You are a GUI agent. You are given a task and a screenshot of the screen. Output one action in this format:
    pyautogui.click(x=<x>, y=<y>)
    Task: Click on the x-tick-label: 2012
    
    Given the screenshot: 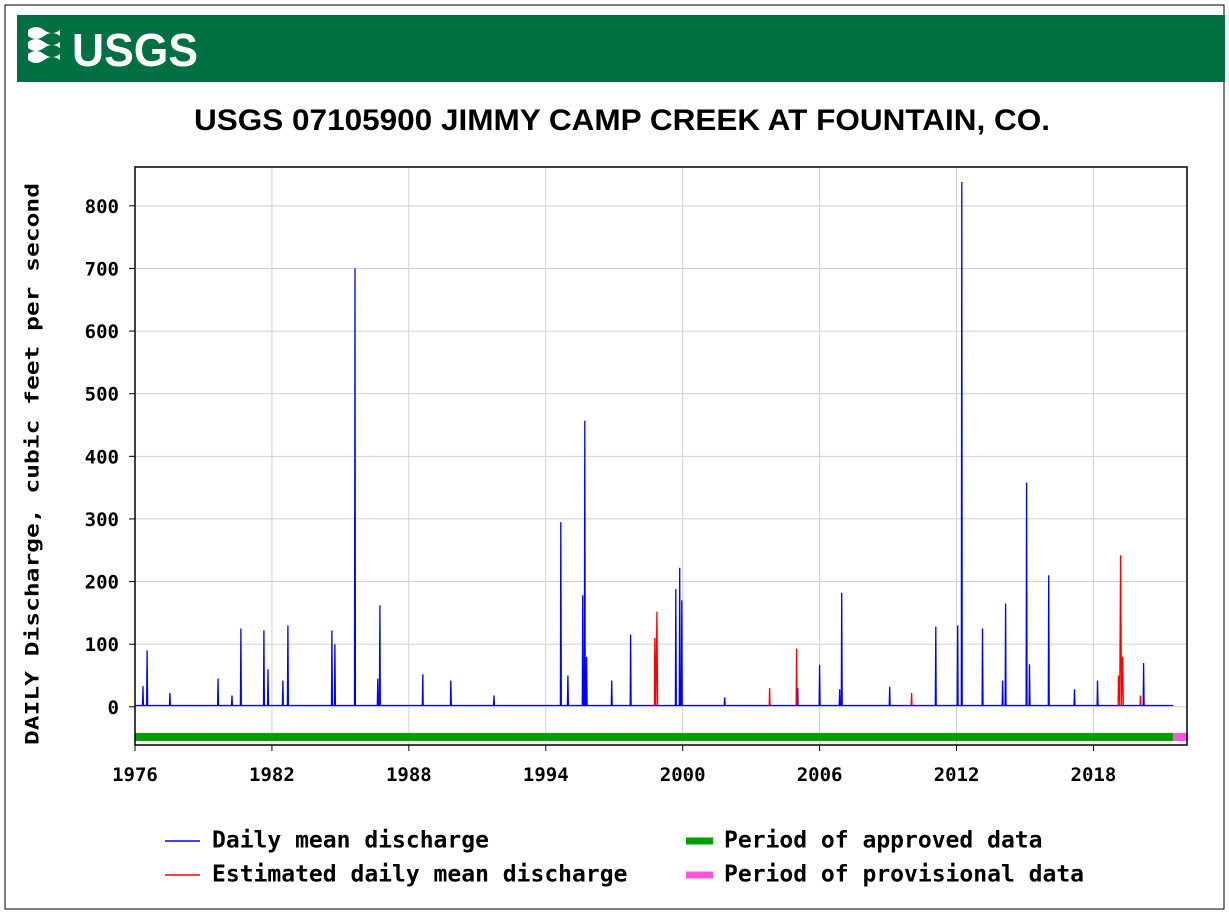 What is the action you would take?
    pyautogui.click(x=957, y=775)
    